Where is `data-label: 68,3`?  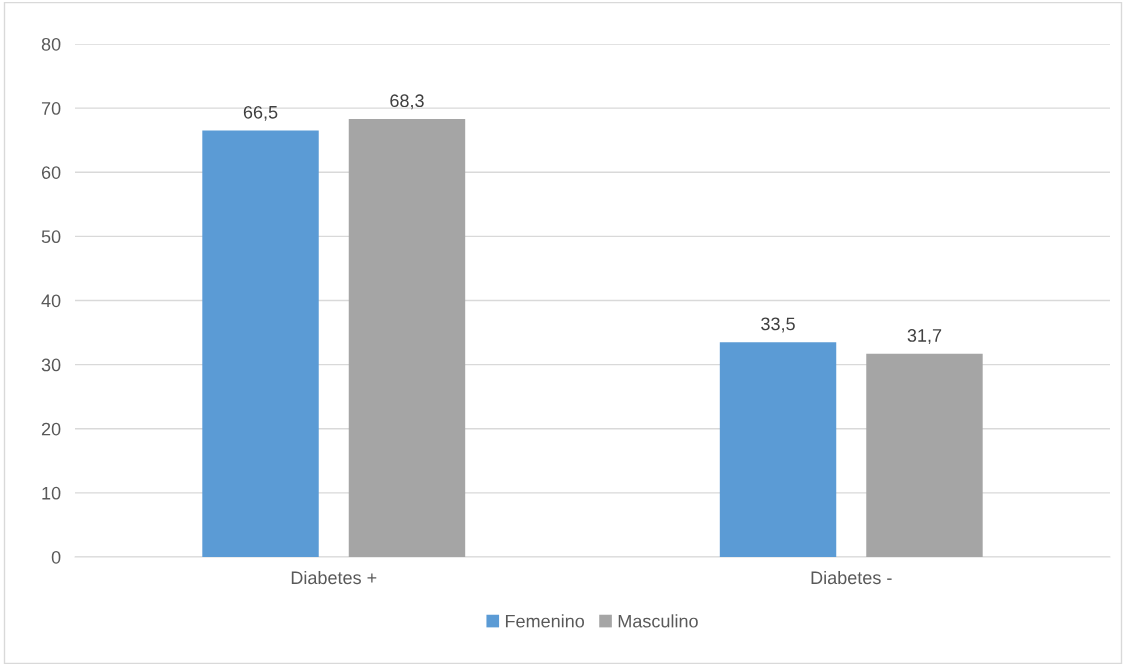
data-label: 68,3 is located at coordinates (407, 102).